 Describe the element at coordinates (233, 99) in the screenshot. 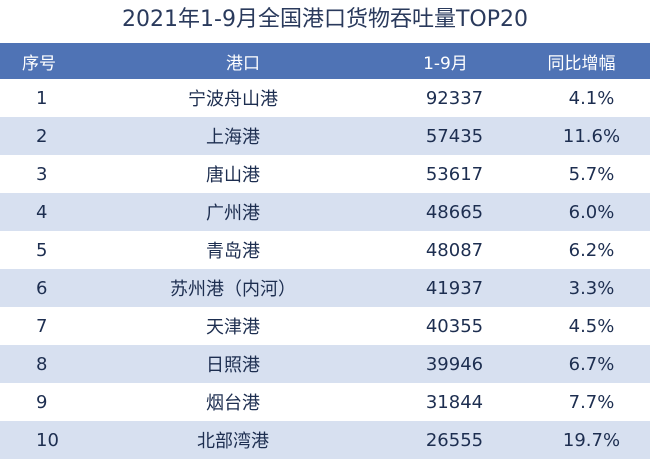

I see `cell-port: 宁波舟山港` at that location.